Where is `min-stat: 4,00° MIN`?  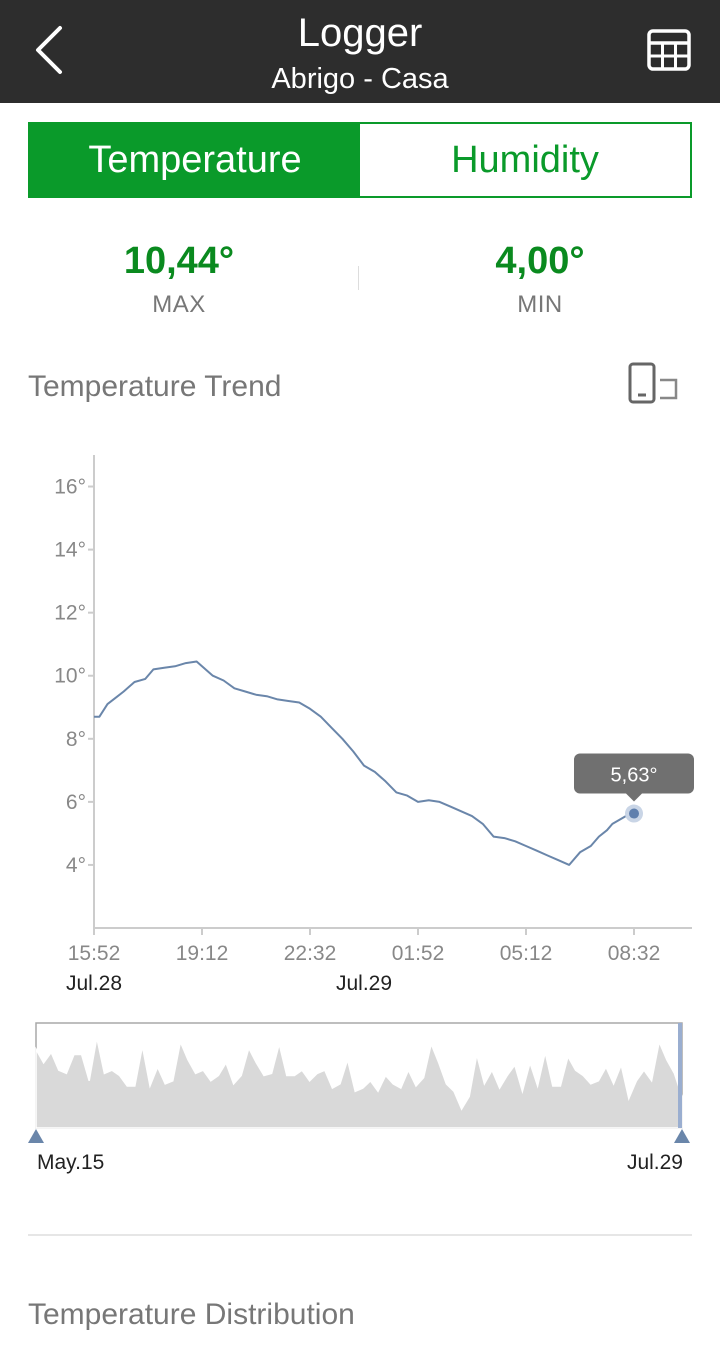 min-stat: 4,00° MIN is located at coordinates (540, 280).